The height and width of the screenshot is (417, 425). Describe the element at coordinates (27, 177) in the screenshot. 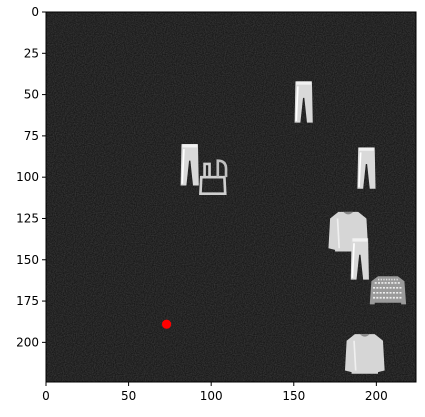

I see `y-tick-label: 100` at that location.